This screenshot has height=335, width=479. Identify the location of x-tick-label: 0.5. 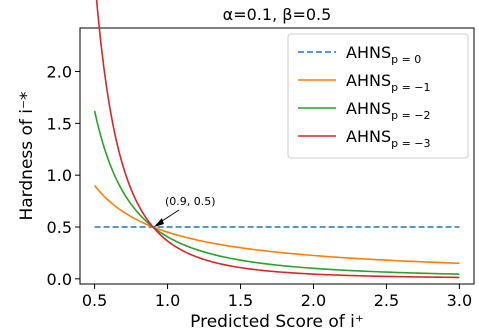
(94, 300).